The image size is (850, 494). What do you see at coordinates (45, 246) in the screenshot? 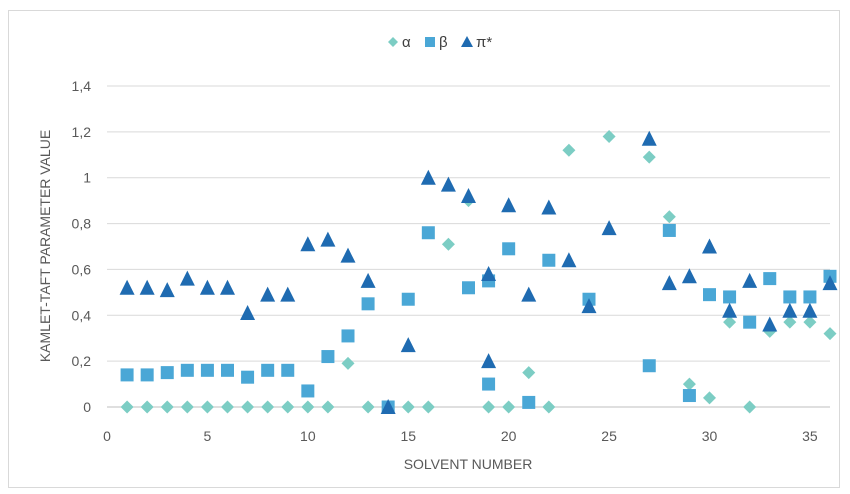
I see `y-axis-title: KAMLET-TAFT PARAMETER VALUE` at bounding box center [45, 246].